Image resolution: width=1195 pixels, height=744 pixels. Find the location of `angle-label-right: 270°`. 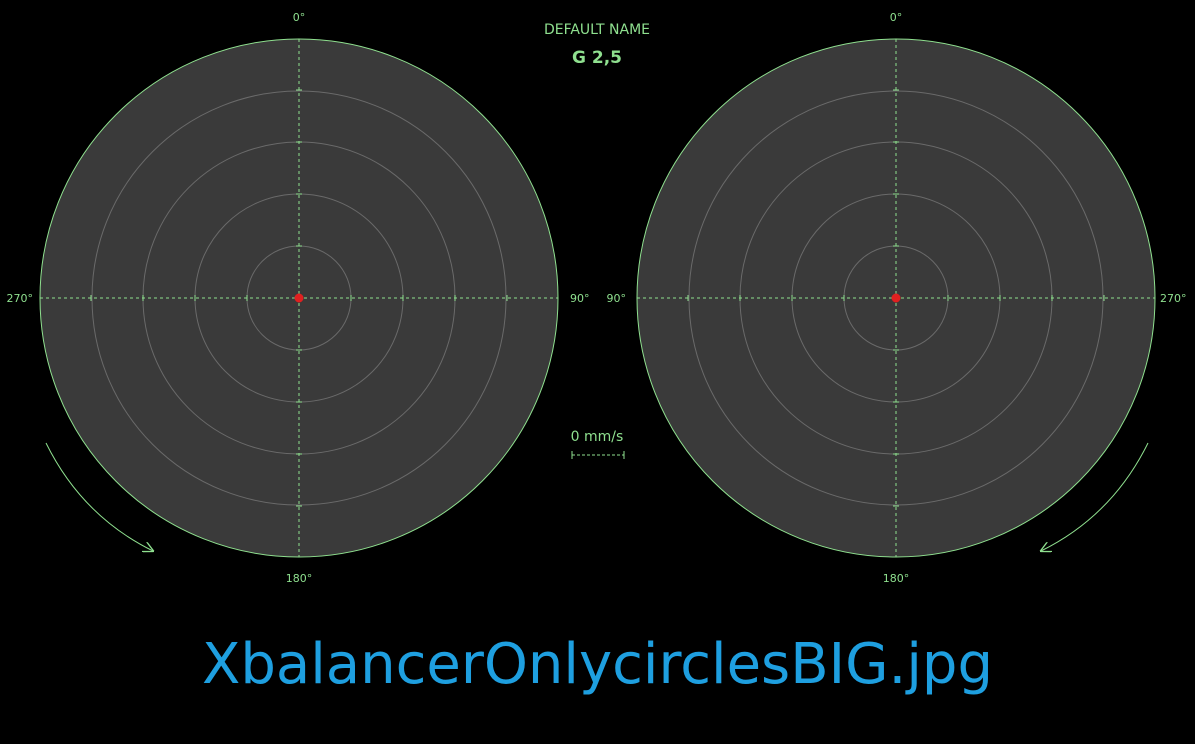

angle-label-right: 270° is located at coordinates (1173, 298).